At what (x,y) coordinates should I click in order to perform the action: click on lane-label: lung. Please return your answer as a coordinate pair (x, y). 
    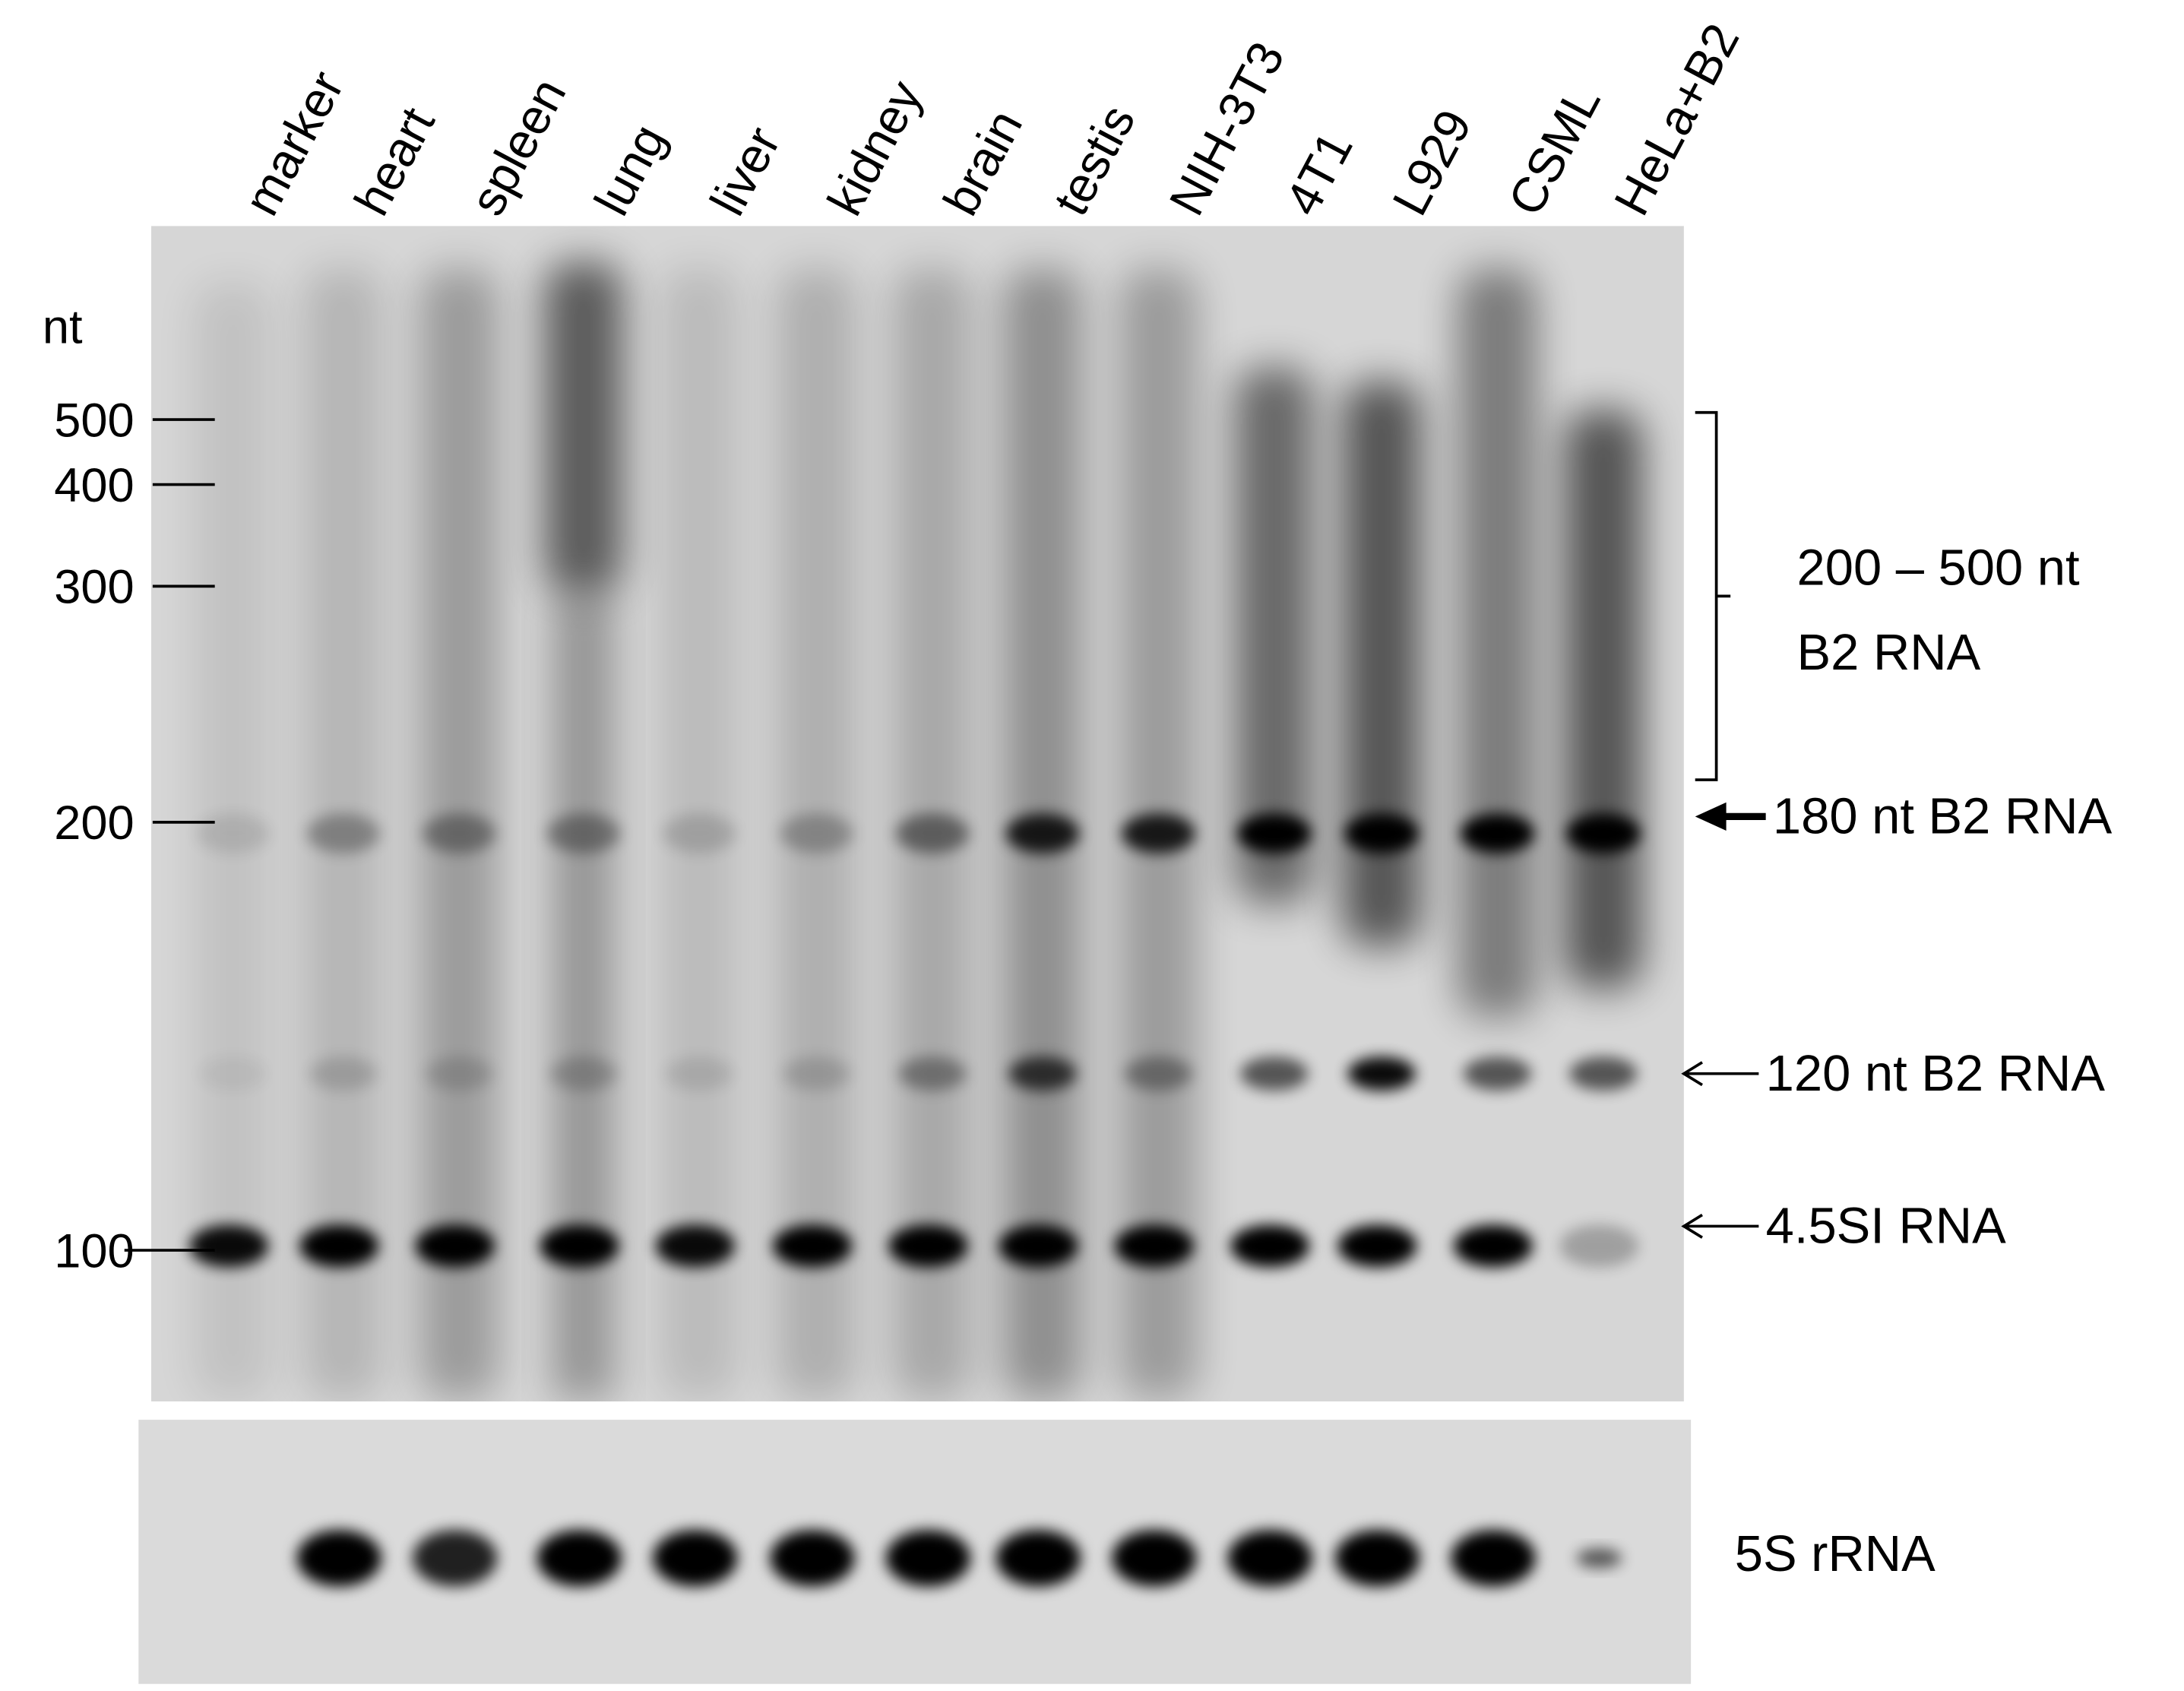
    Looking at the image, I should click on (630, 170).